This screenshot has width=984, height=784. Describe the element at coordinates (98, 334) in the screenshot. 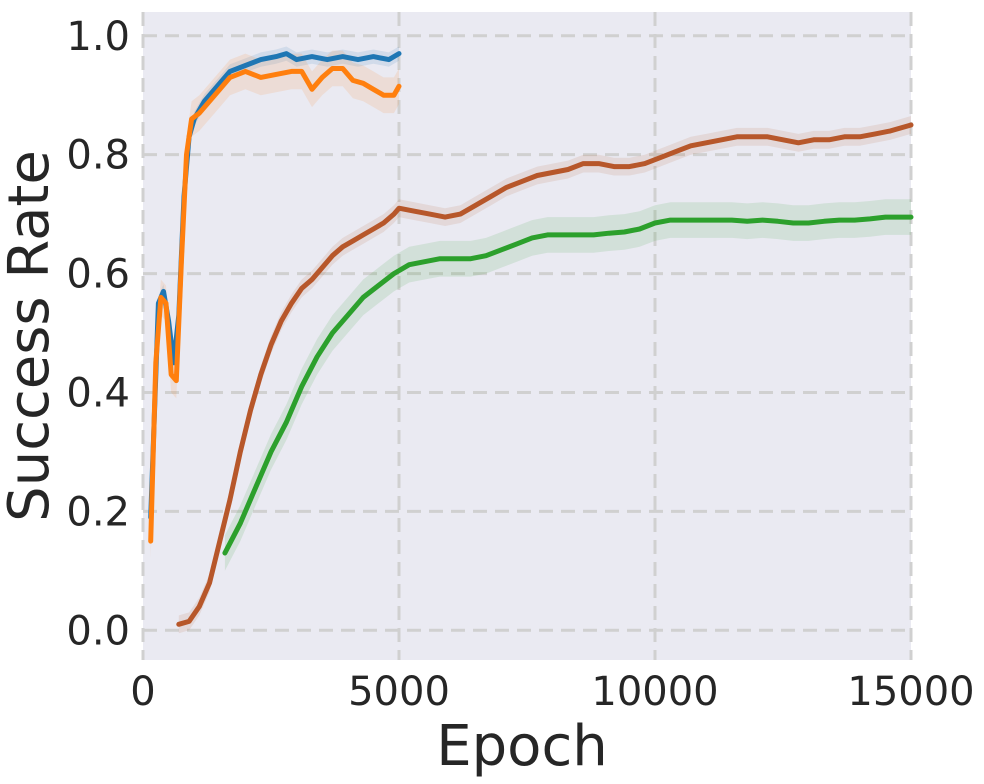

I see `y-tick-labels: 0.0 0.2 0.4 0.6 0.8 1.0` at that location.